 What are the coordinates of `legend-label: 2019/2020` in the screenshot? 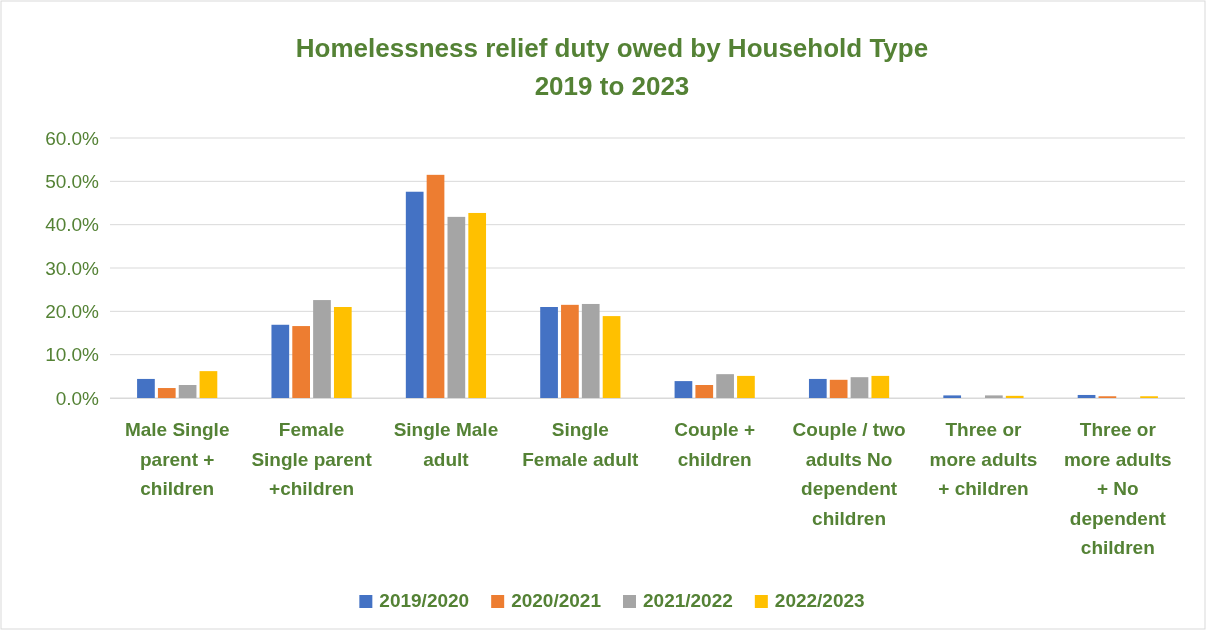 It's located at (424, 600).